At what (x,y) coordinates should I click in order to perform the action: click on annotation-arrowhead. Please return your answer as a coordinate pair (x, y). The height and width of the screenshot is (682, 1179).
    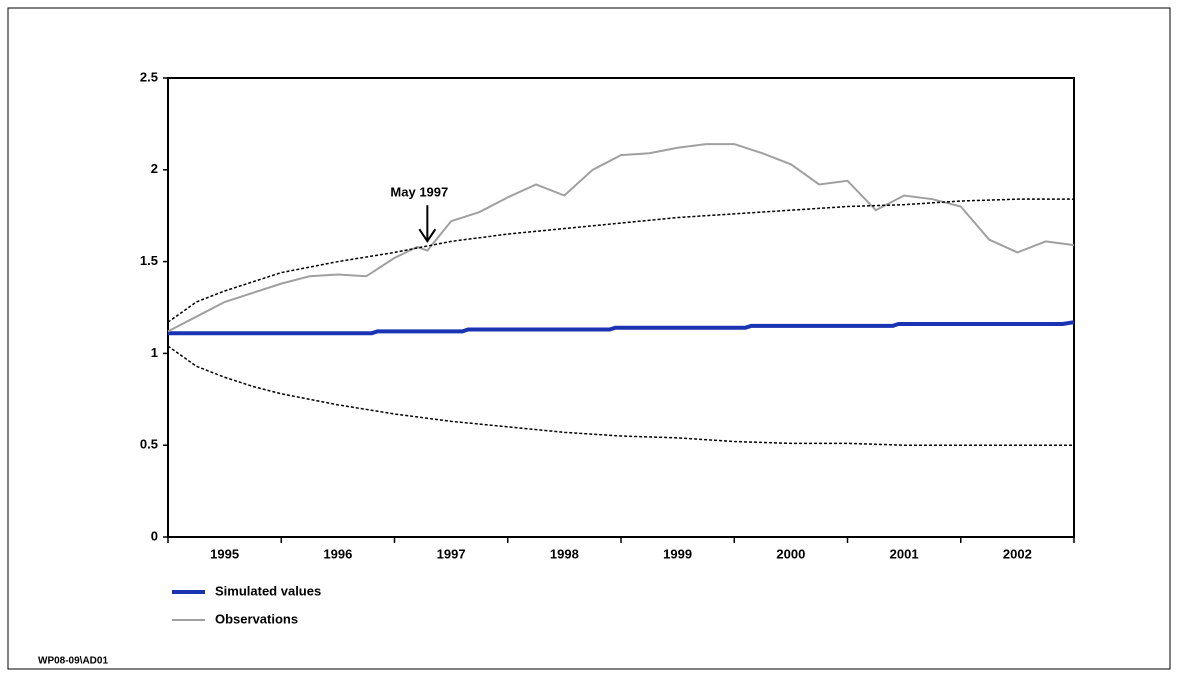
    Looking at the image, I should click on (427, 236).